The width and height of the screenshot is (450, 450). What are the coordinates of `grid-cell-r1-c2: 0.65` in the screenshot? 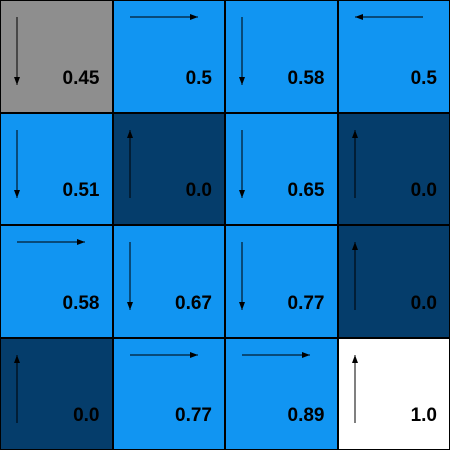 It's located at (281, 168).